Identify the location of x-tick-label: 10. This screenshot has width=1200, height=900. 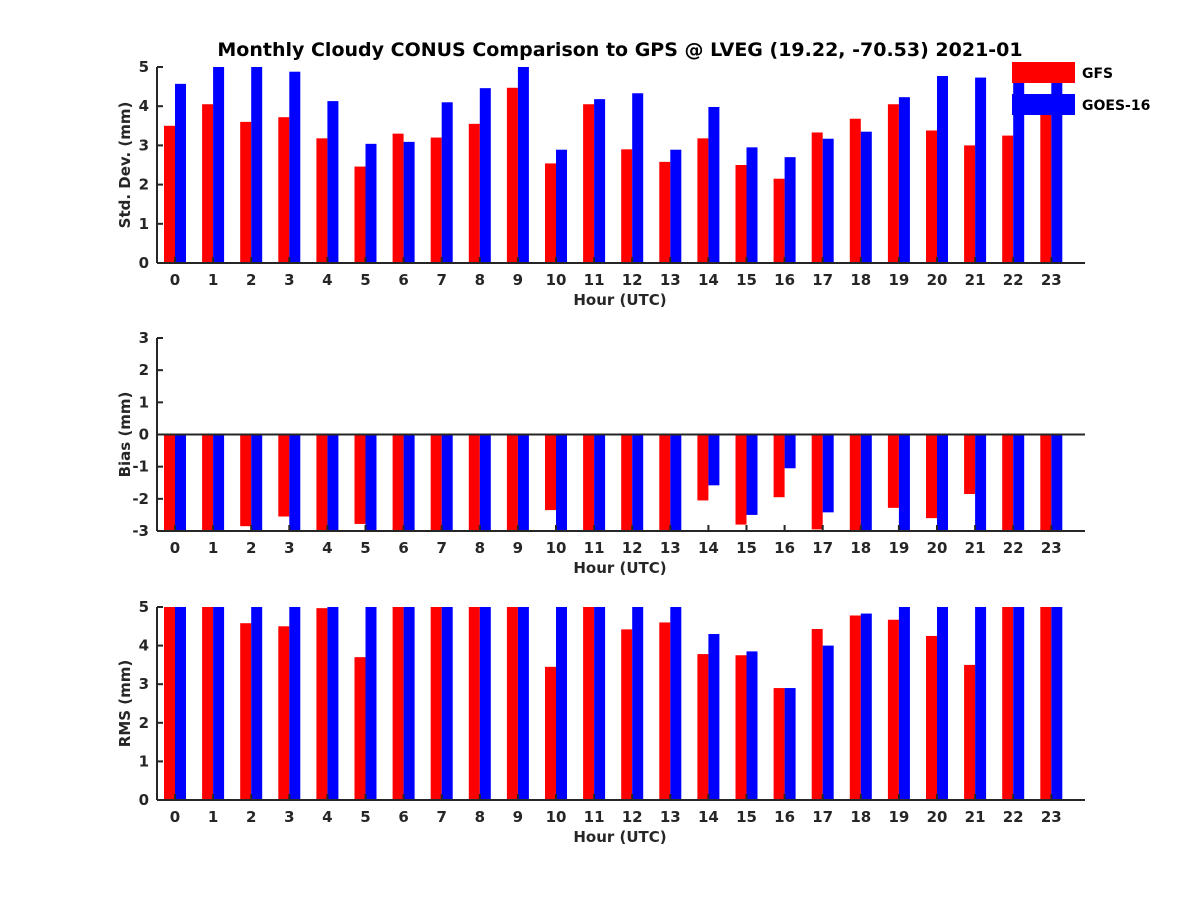
(556, 280).